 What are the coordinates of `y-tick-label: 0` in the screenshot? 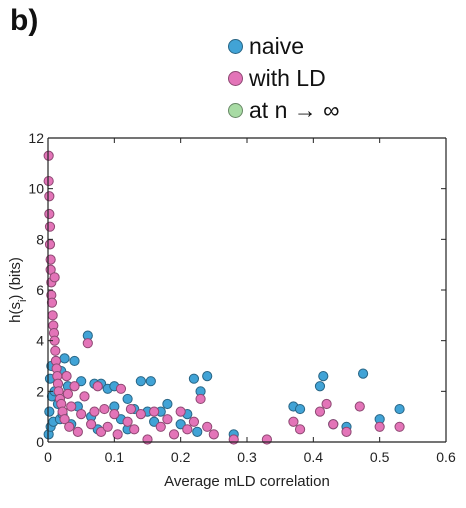 It's located at (40, 442).